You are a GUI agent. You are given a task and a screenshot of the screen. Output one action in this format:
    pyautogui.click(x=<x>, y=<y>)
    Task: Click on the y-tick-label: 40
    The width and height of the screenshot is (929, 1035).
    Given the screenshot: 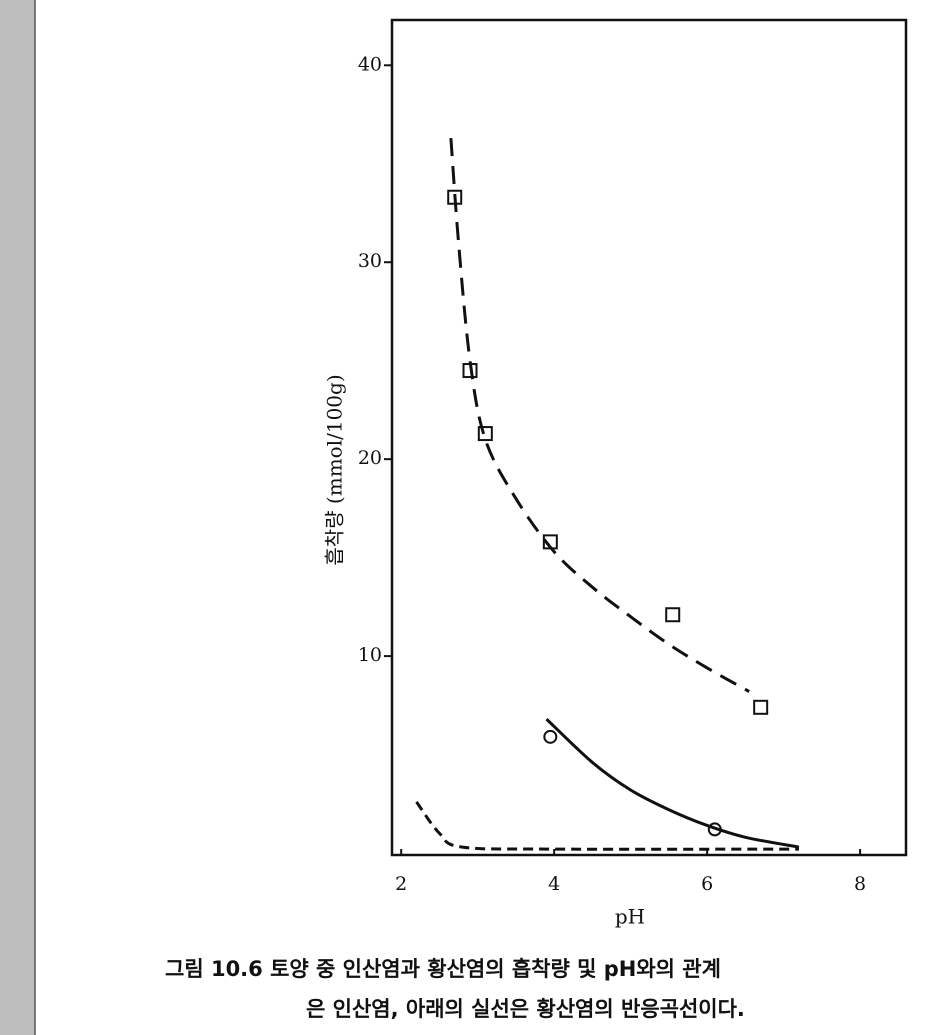 What is the action you would take?
    pyautogui.click(x=370, y=64)
    